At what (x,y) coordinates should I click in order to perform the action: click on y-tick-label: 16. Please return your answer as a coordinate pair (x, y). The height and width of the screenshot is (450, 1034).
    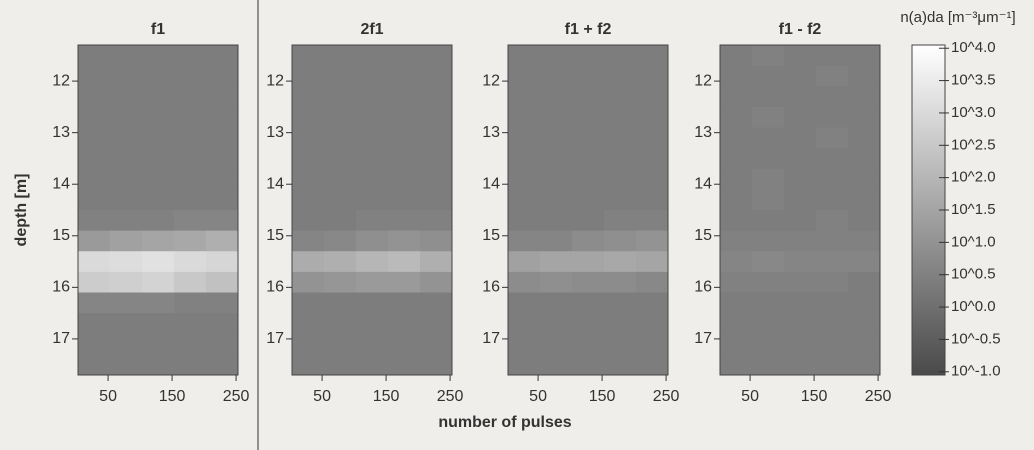
    Looking at the image, I should click on (275, 287).